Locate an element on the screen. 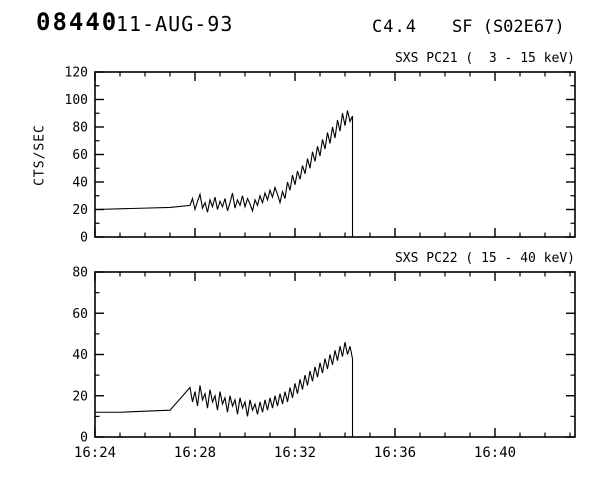 Image resolution: width=600 pixels, height=480 pixels. x-tick-label: 16:32 is located at coordinates (295, 453).